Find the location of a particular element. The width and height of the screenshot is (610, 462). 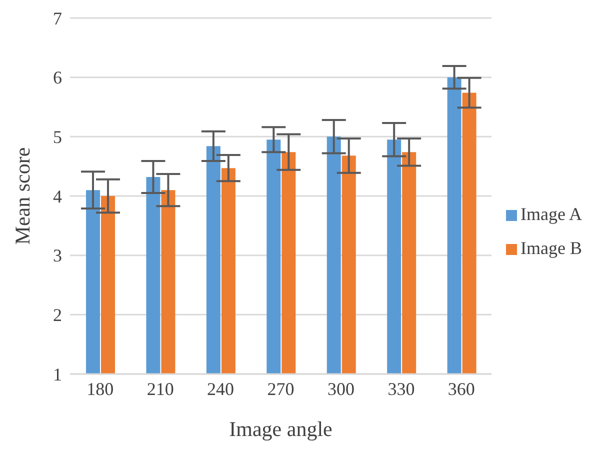

x-tick-label: 300 is located at coordinates (340, 388).